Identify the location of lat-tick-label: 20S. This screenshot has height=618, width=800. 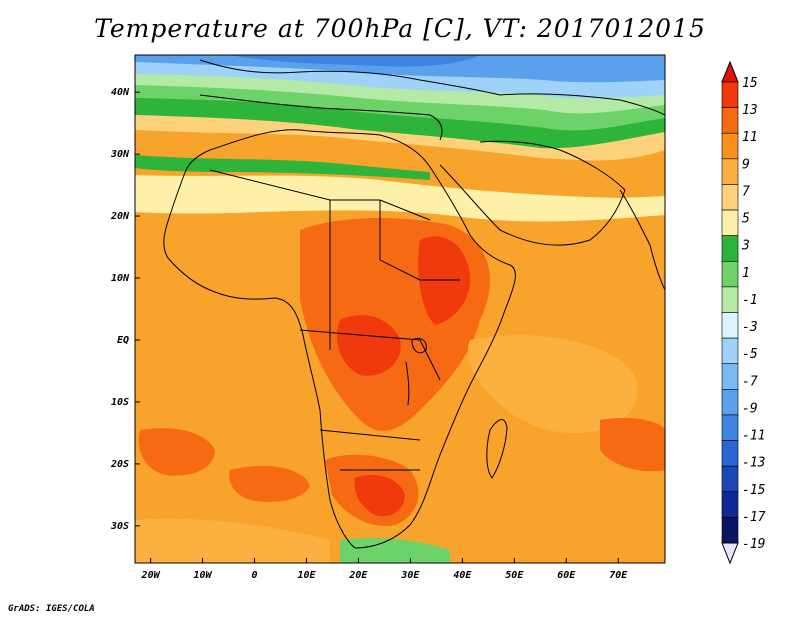
(119, 464).